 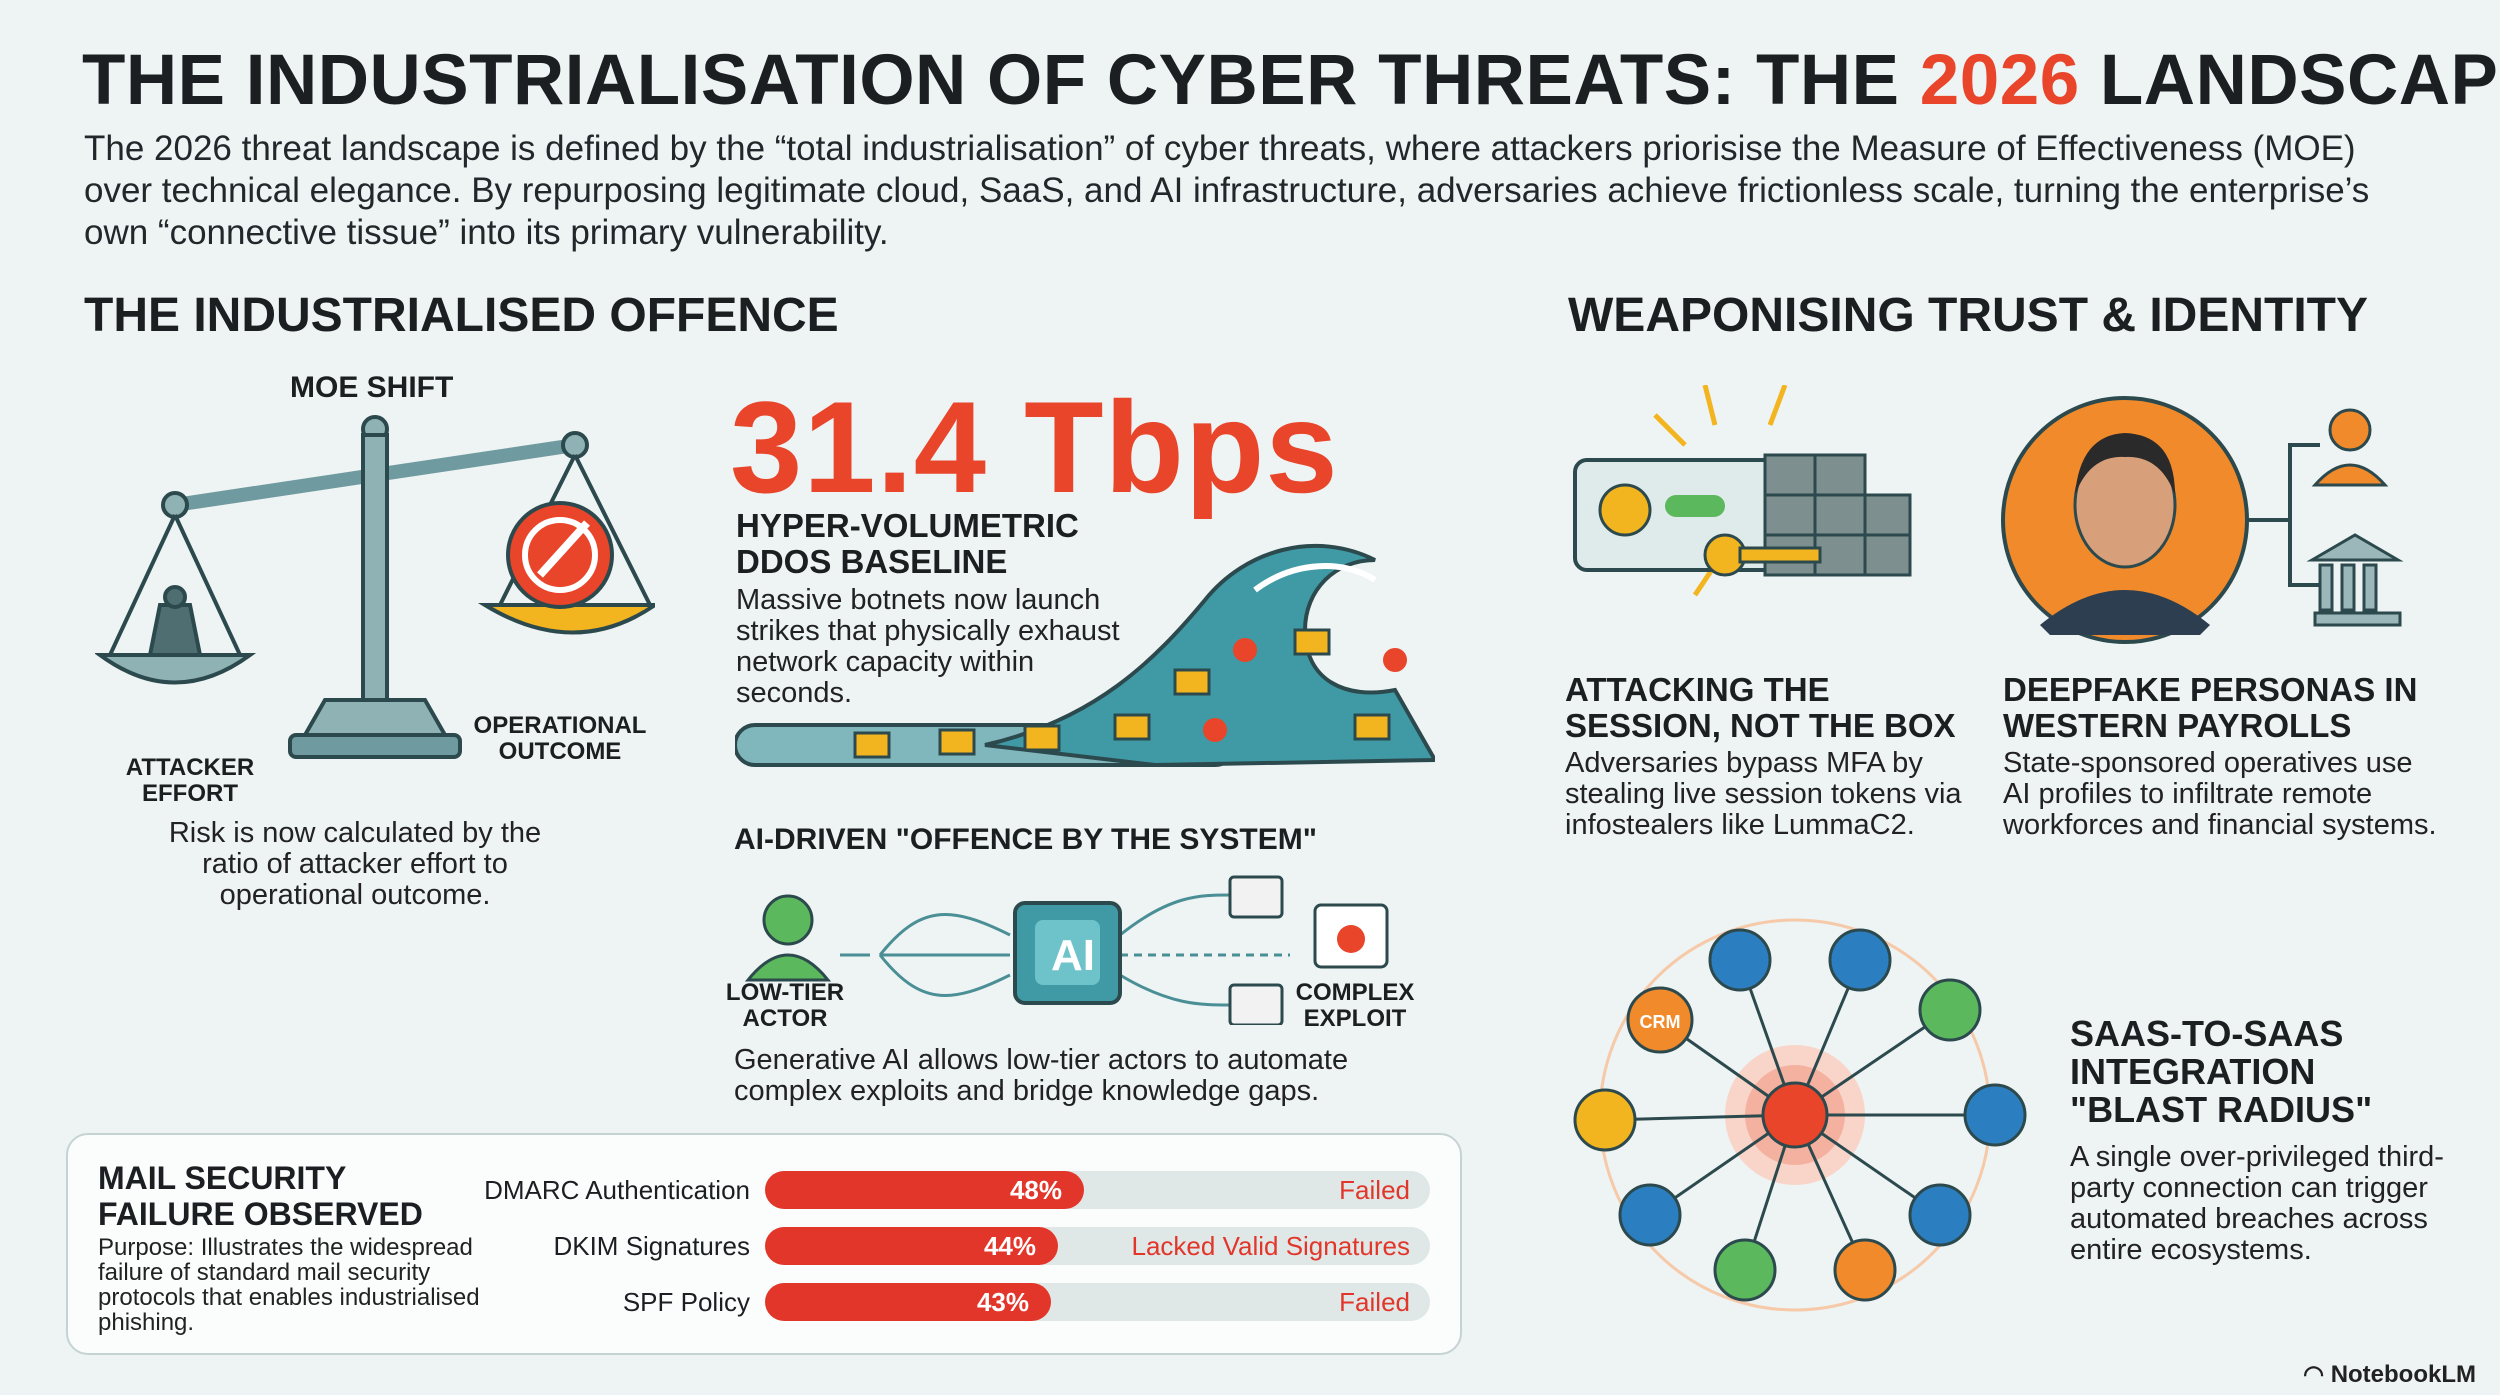 What do you see at coordinates (1034, 447) in the screenshot?
I see `ddos-stat: 31.4 Tbps` at bounding box center [1034, 447].